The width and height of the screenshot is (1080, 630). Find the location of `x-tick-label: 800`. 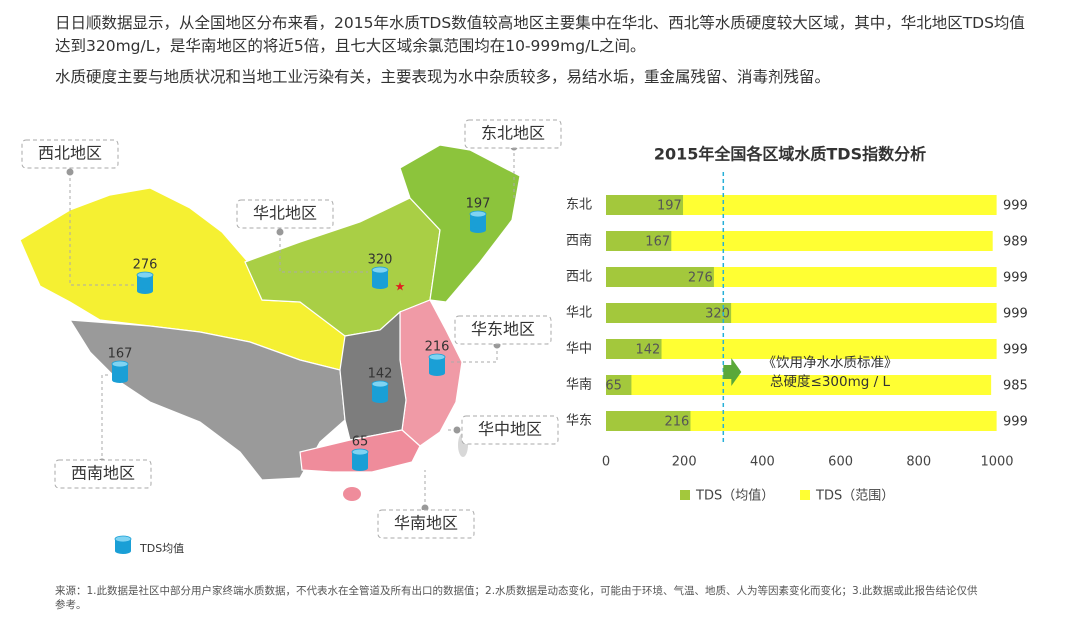

x-tick-label: 800 is located at coordinates (918, 462).